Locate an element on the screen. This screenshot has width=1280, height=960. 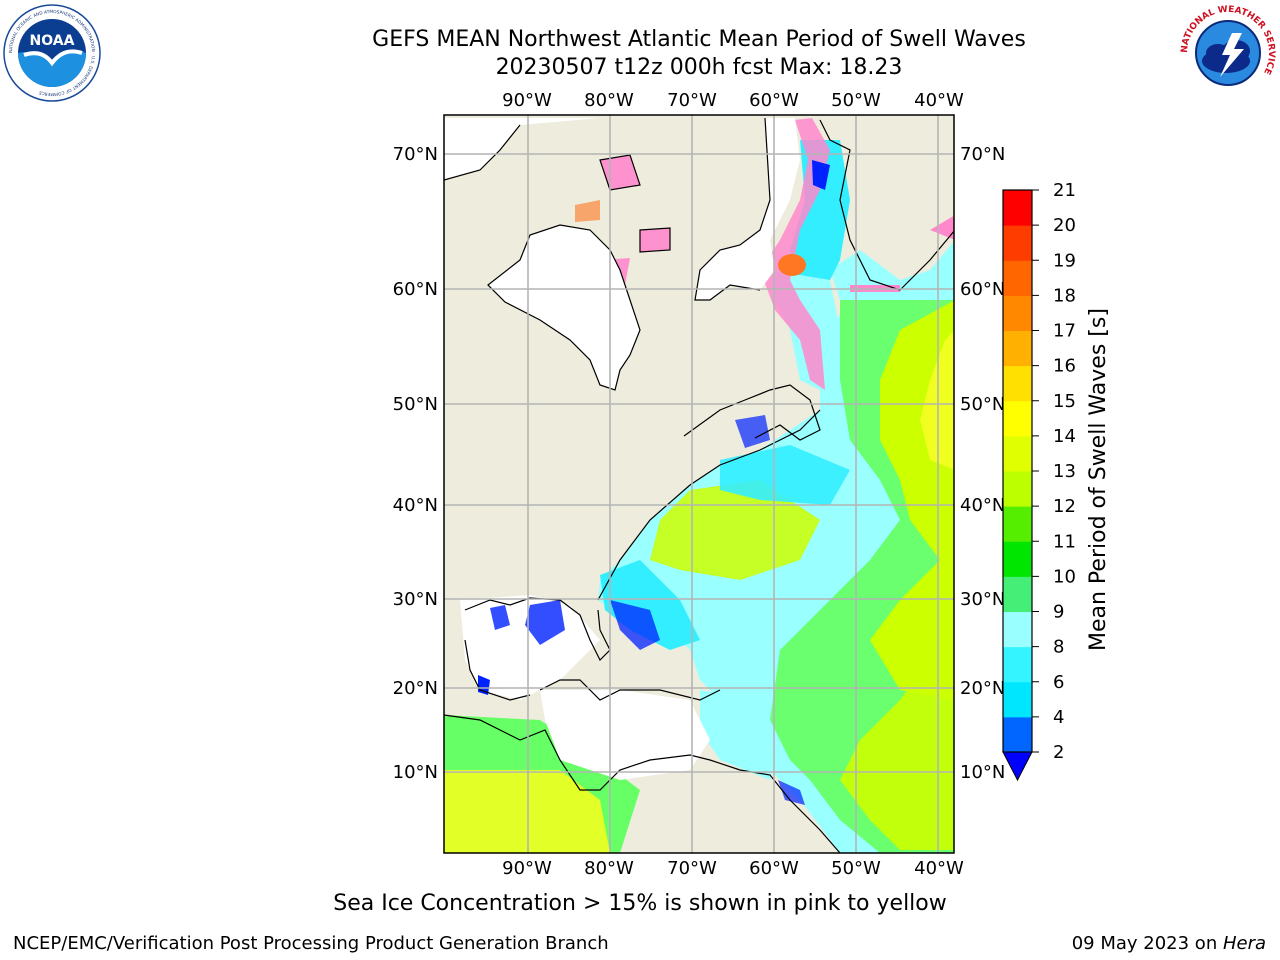
lat-label-right: 20°N is located at coordinates (982, 688).